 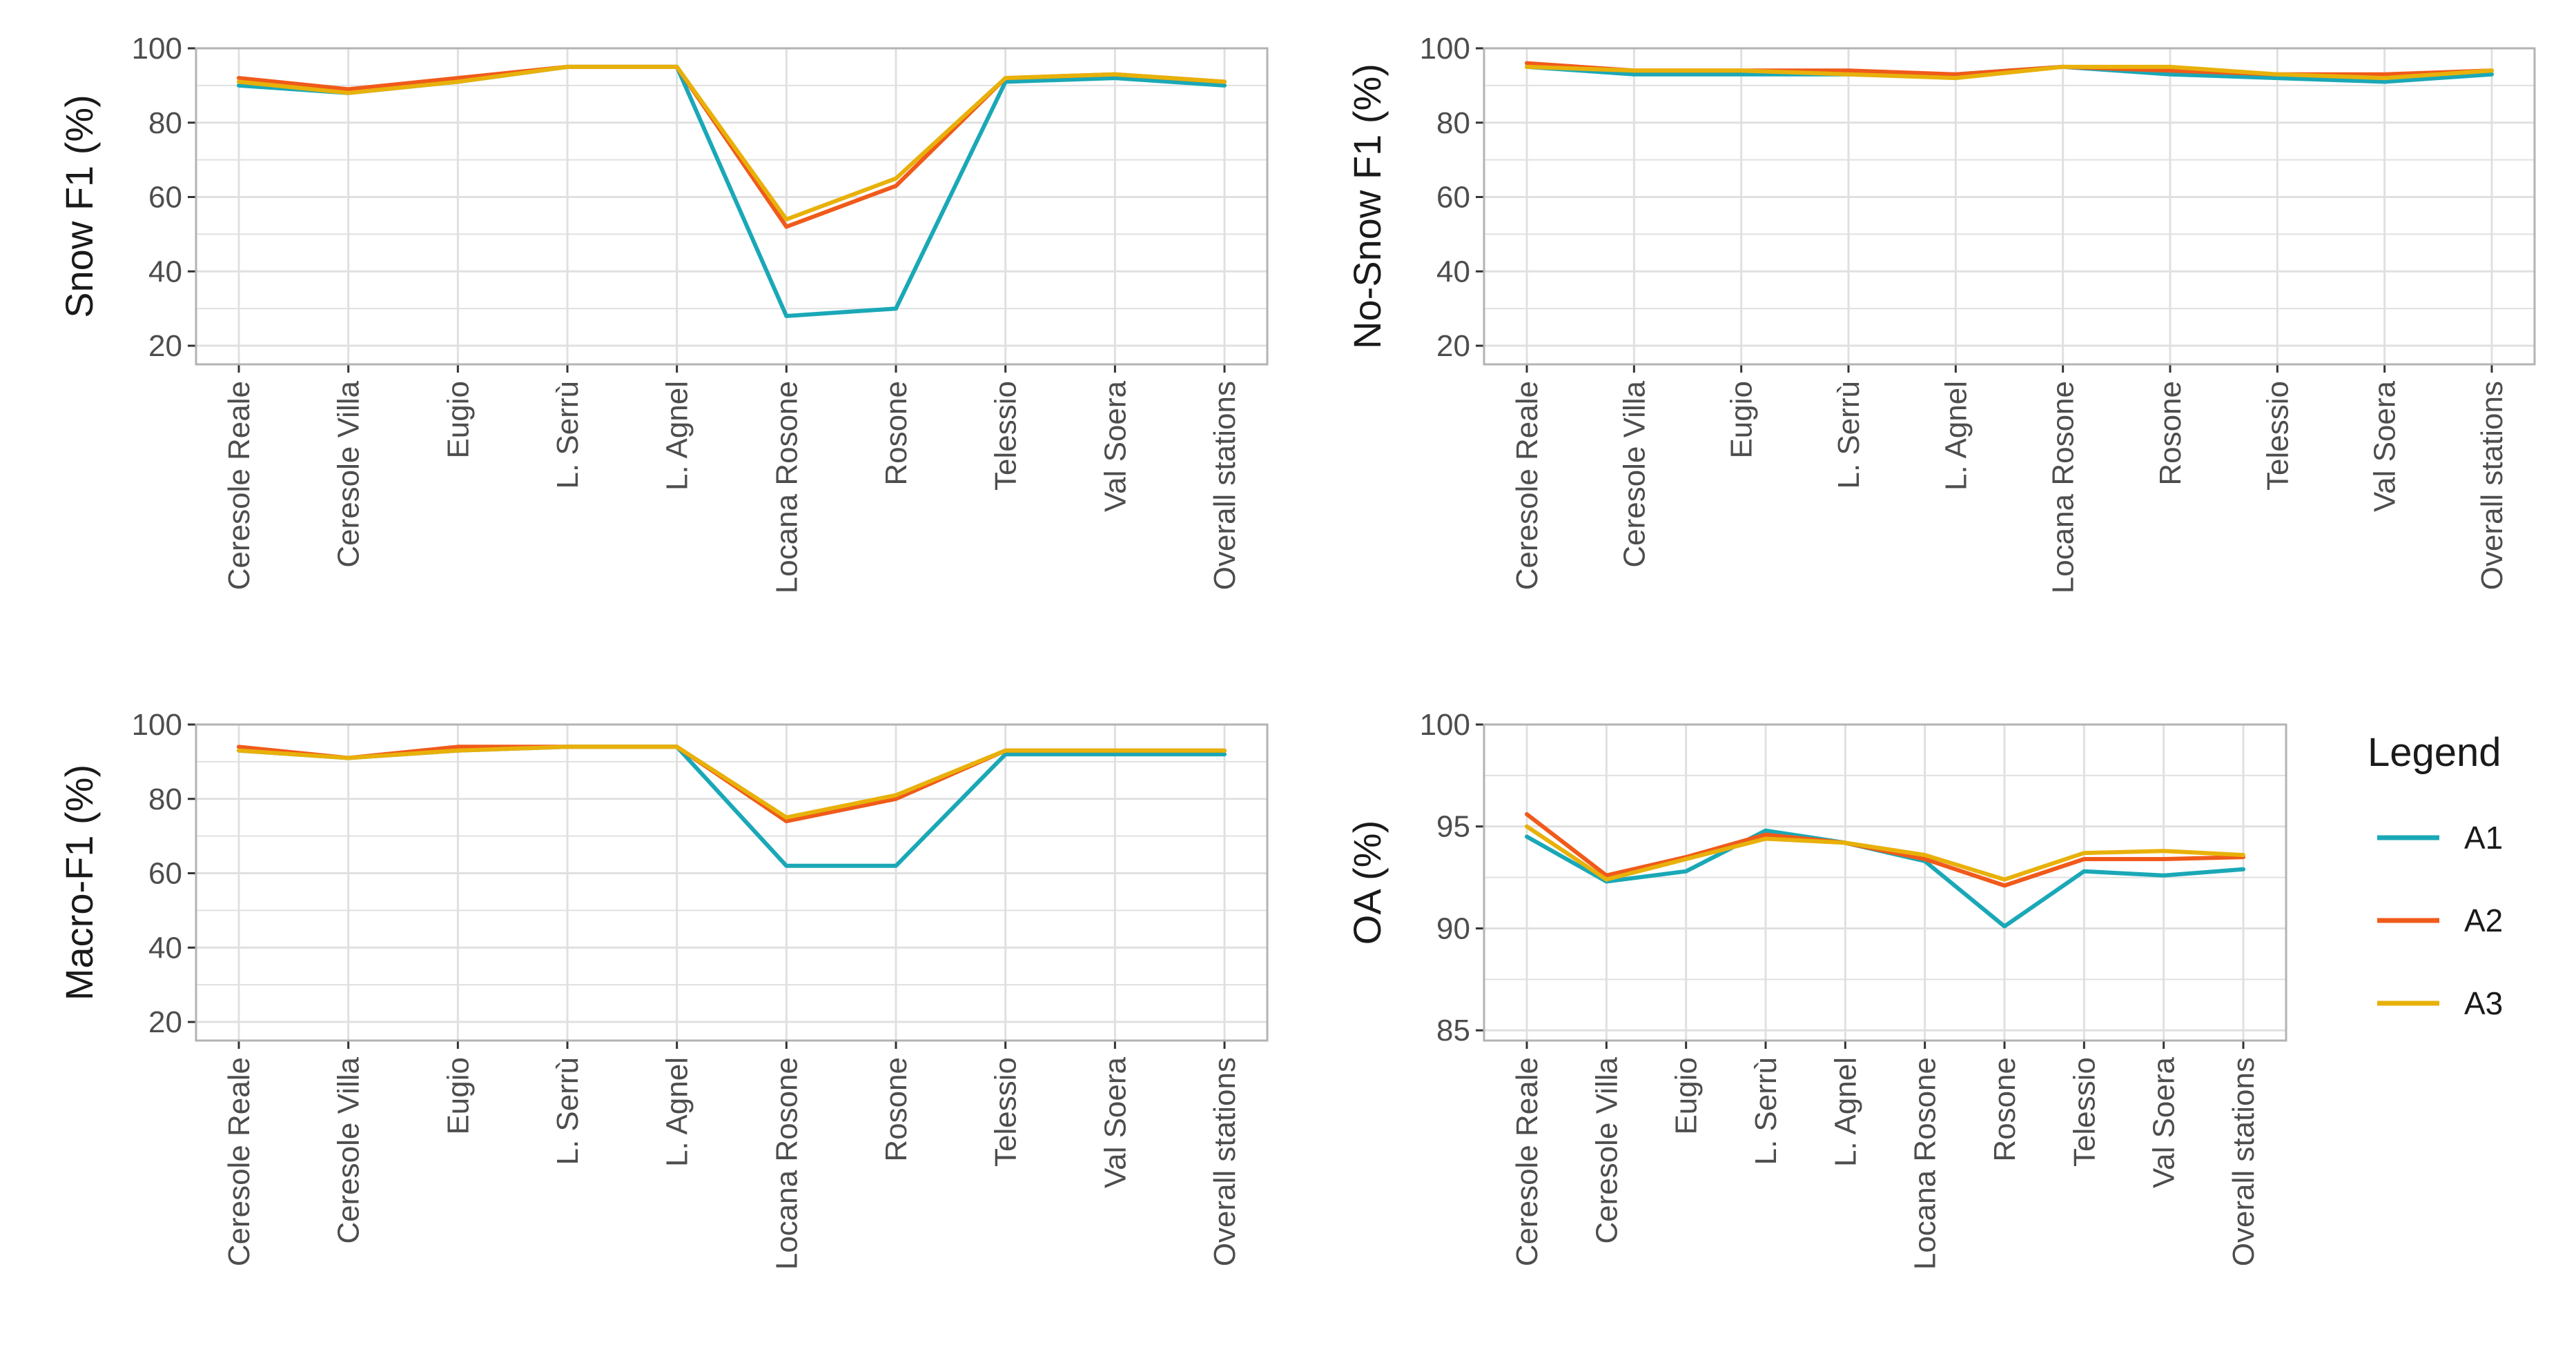 What do you see at coordinates (79, 207) in the screenshot?
I see `y-axis-title: Snow F1 (%)` at bounding box center [79, 207].